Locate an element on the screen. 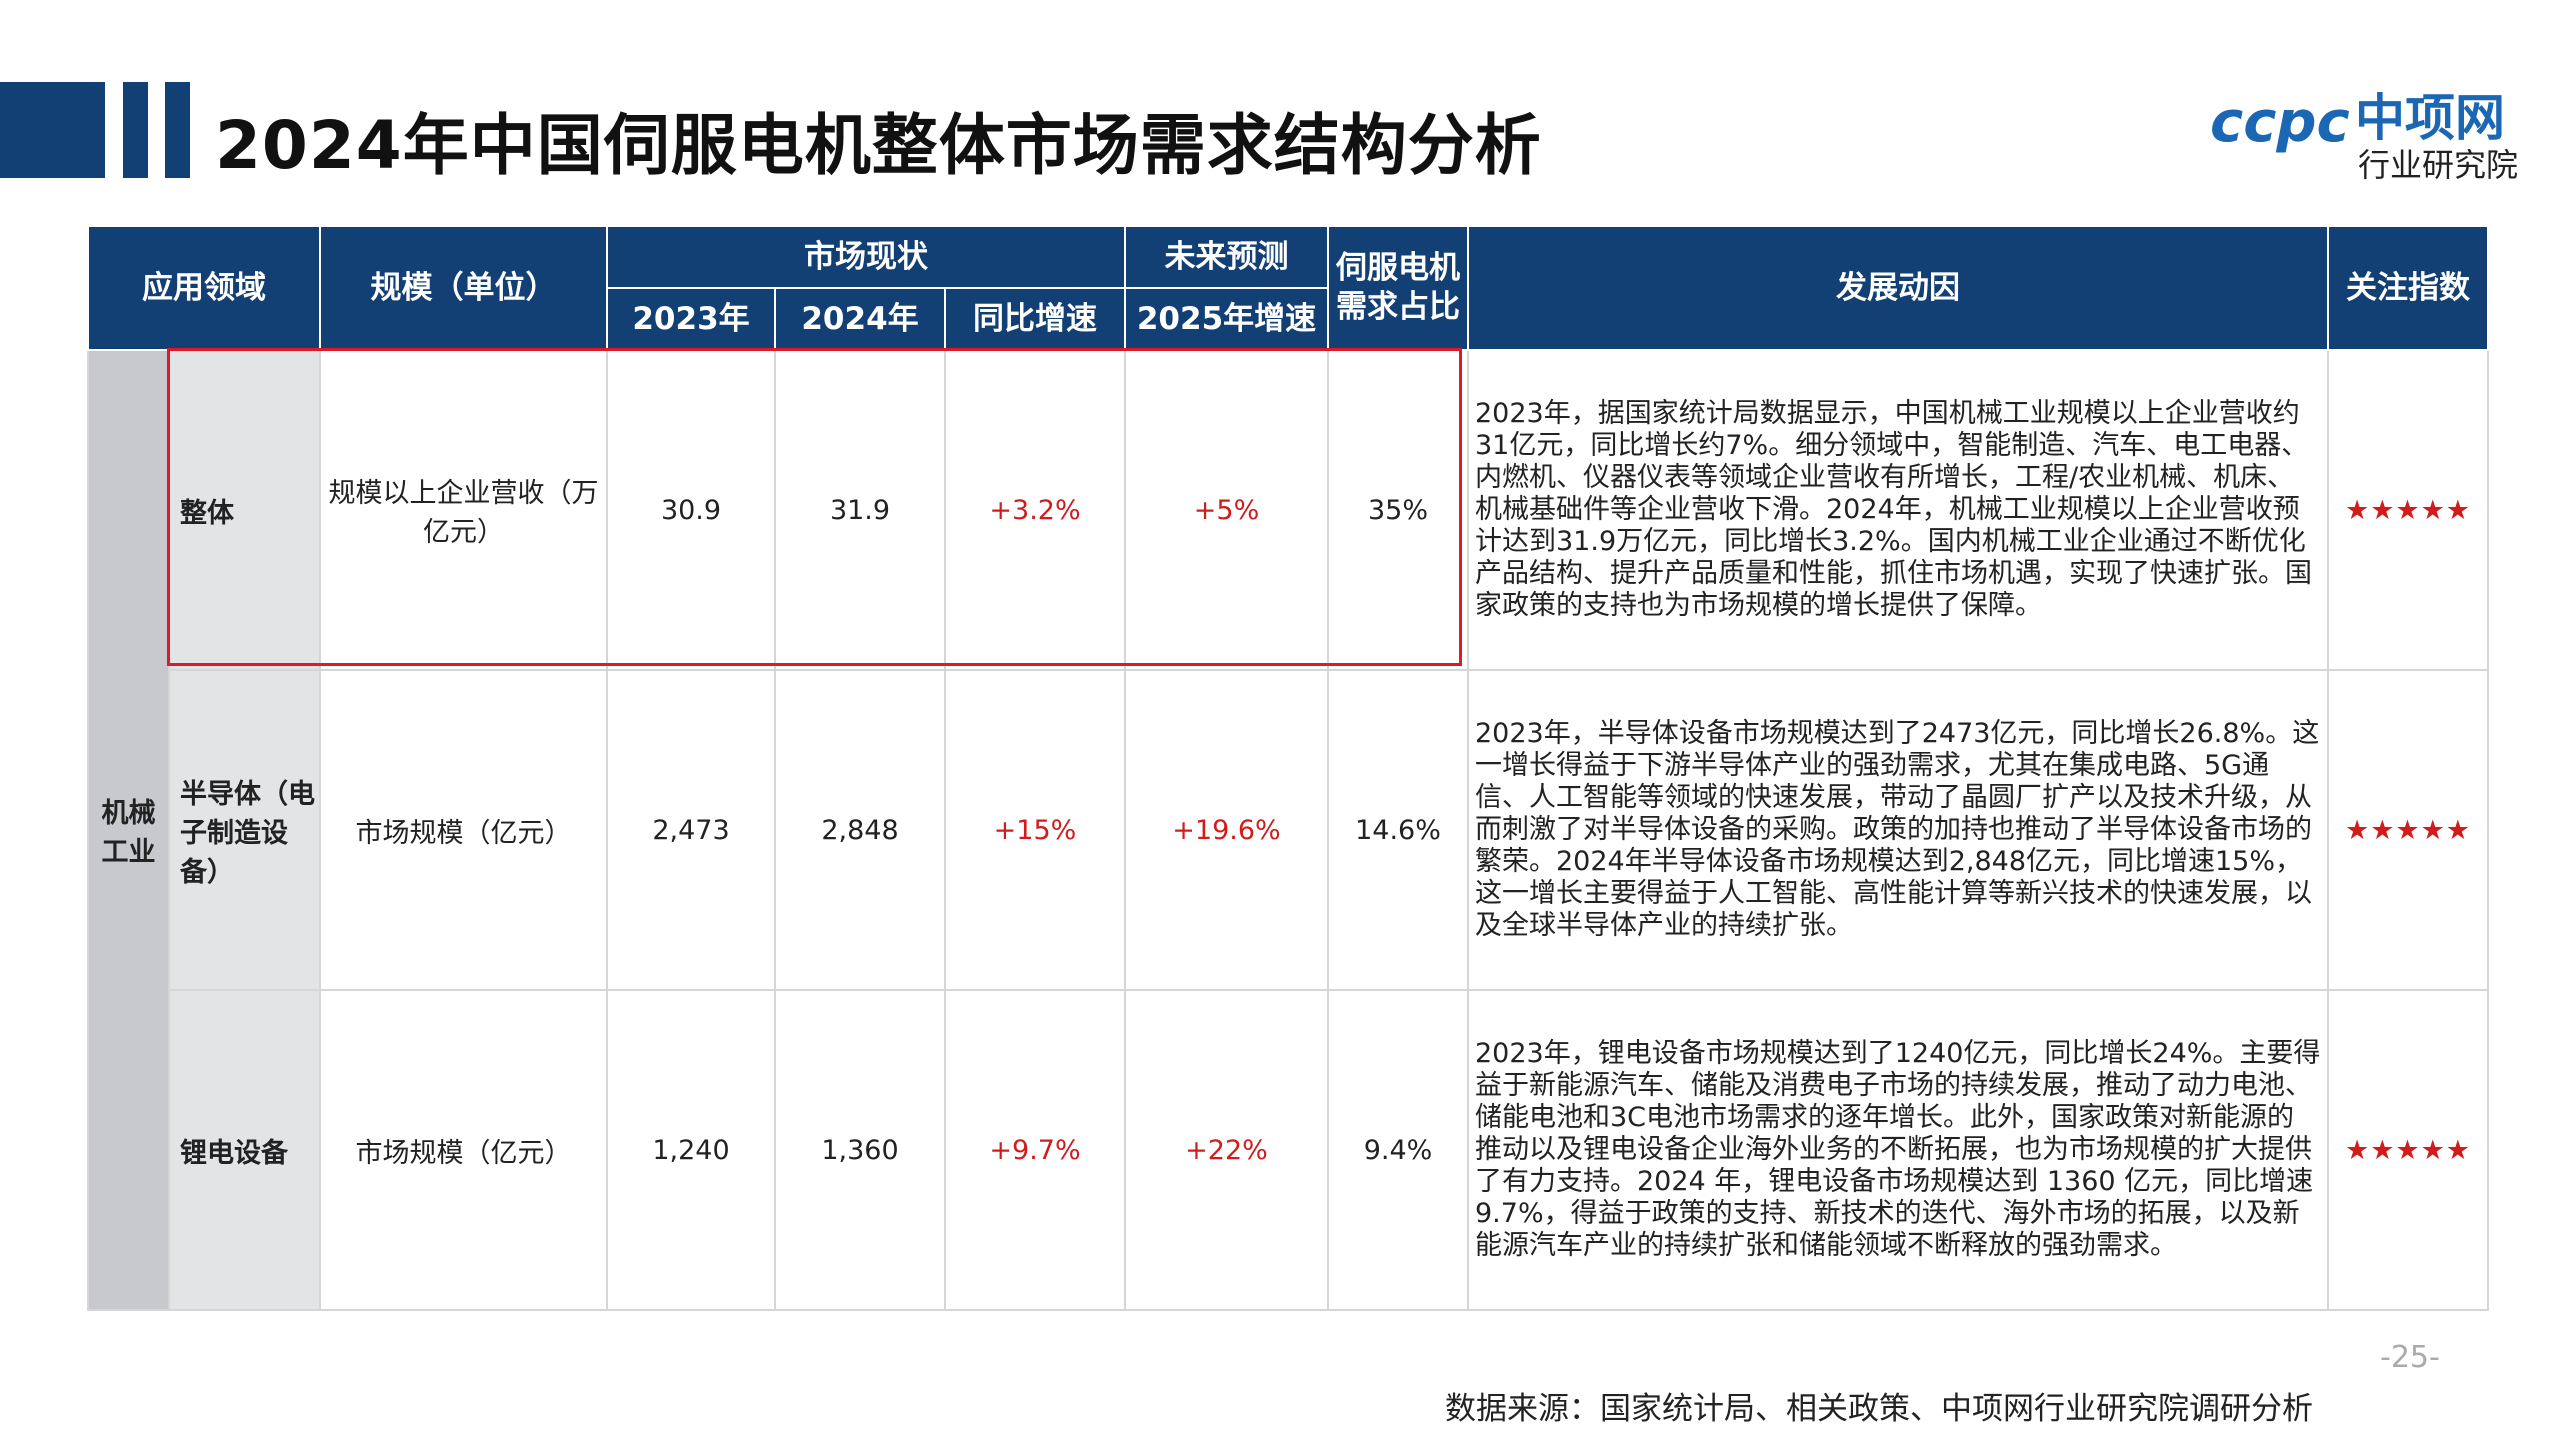  header-field: 应用领域 is located at coordinates (204, 288).